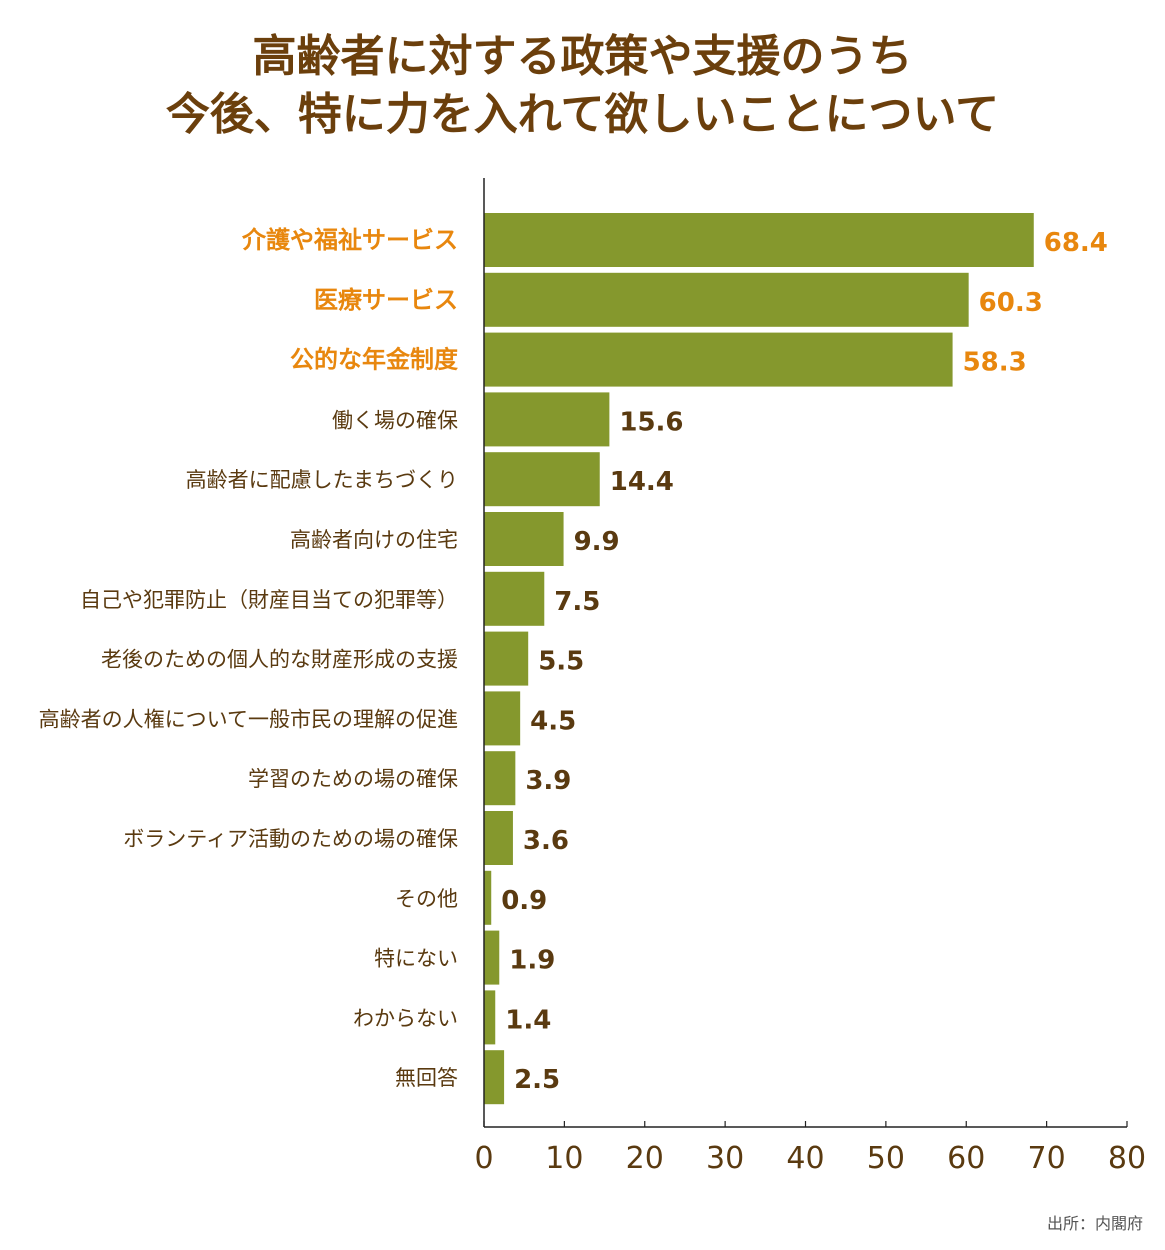 This screenshot has width=1165, height=1250. What do you see at coordinates (528, 1020) in the screenshot?
I see `value-label: 1.4` at bounding box center [528, 1020].